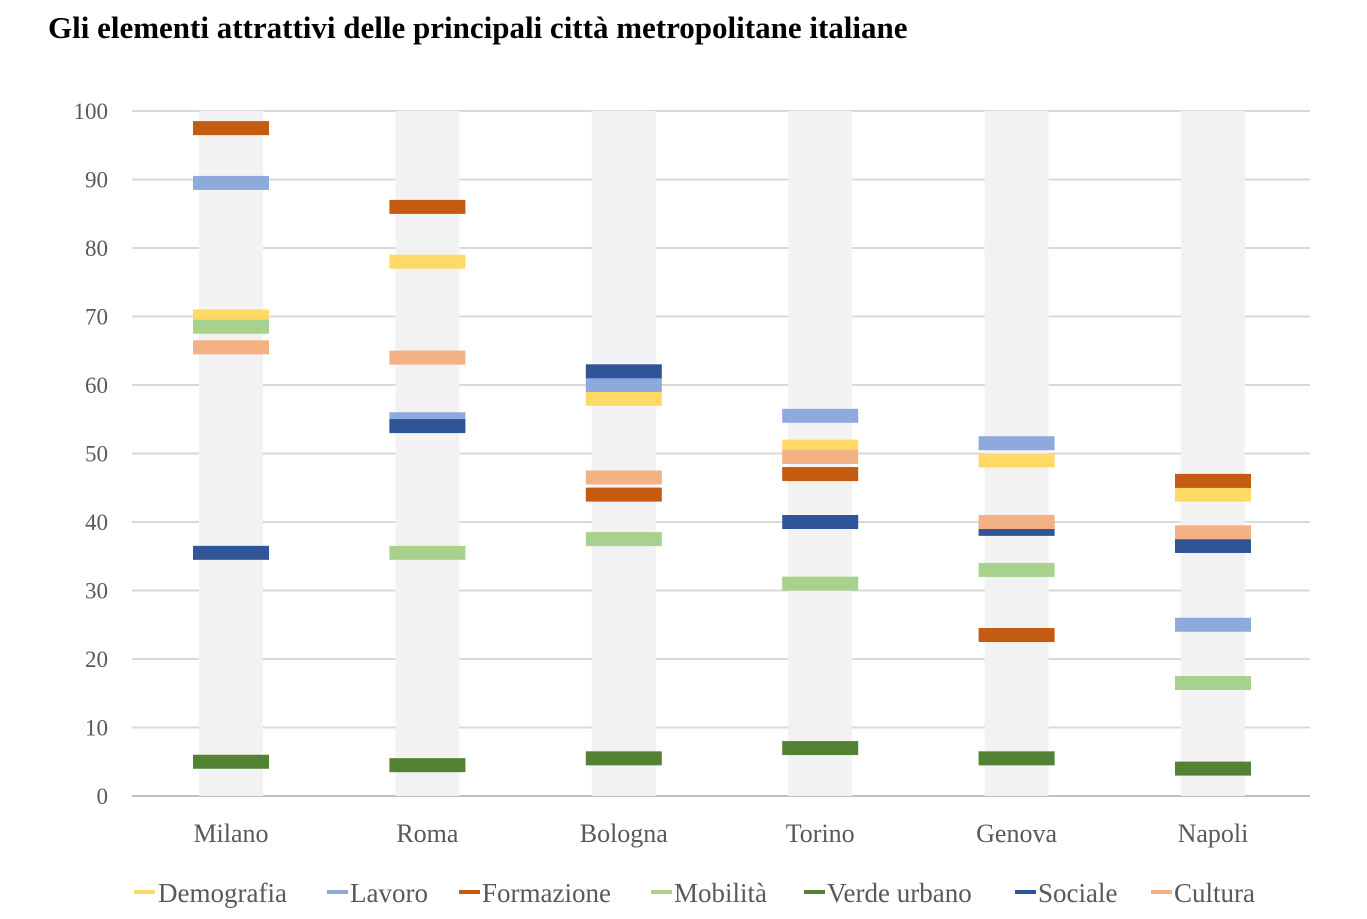  Describe the element at coordinates (96, 317) in the screenshot. I see `y-tick-label: 70` at that location.